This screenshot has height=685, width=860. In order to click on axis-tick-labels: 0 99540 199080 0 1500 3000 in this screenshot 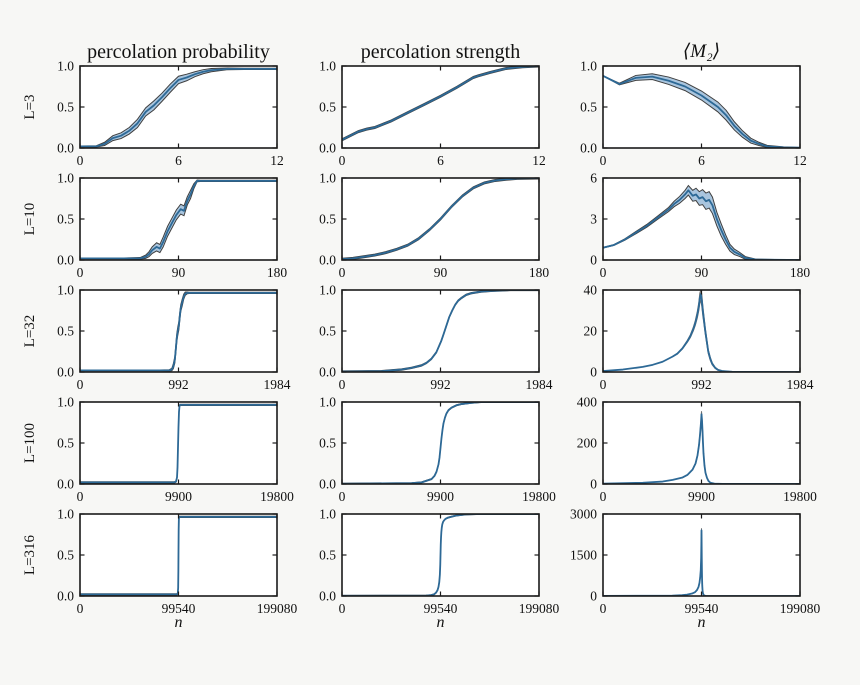, I will do `click(695, 562)`.